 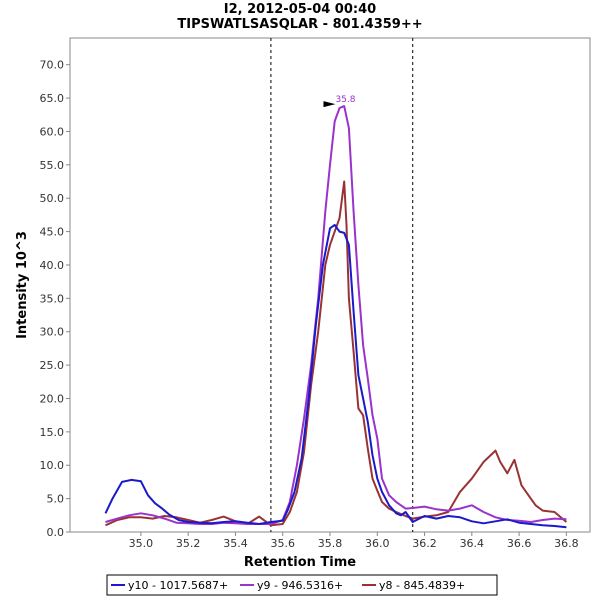 What do you see at coordinates (52, 332) in the screenshot?
I see `y-tick-label: 30.0` at bounding box center [52, 332].